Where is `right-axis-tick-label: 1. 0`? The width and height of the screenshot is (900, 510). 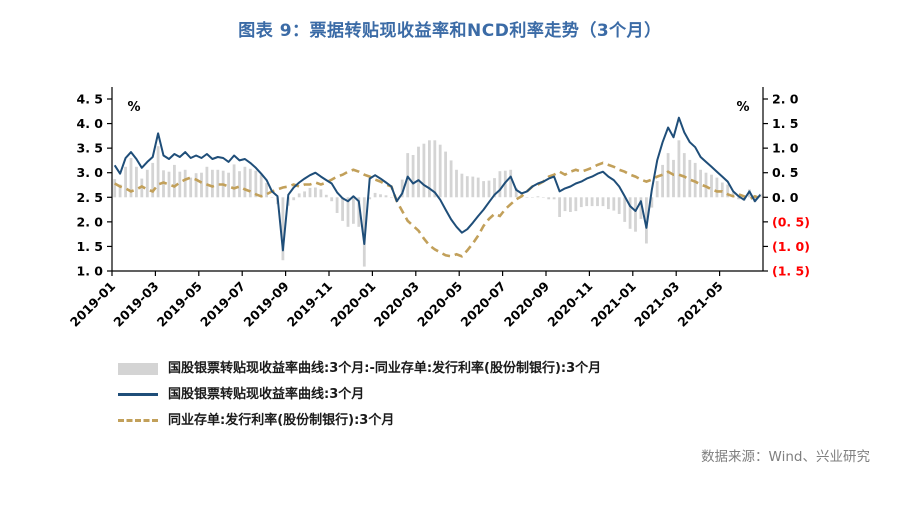 right-axis-tick-label: 1. 0 is located at coordinates (785, 148).